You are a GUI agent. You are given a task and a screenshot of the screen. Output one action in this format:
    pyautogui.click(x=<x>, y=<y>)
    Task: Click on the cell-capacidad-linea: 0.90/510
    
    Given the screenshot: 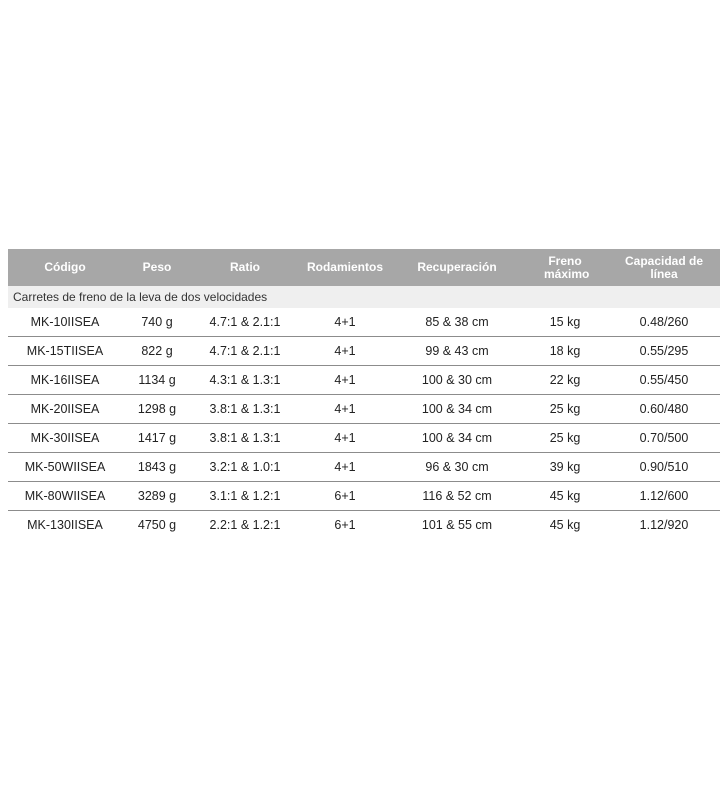 What is the action you would take?
    pyautogui.click(x=664, y=467)
    